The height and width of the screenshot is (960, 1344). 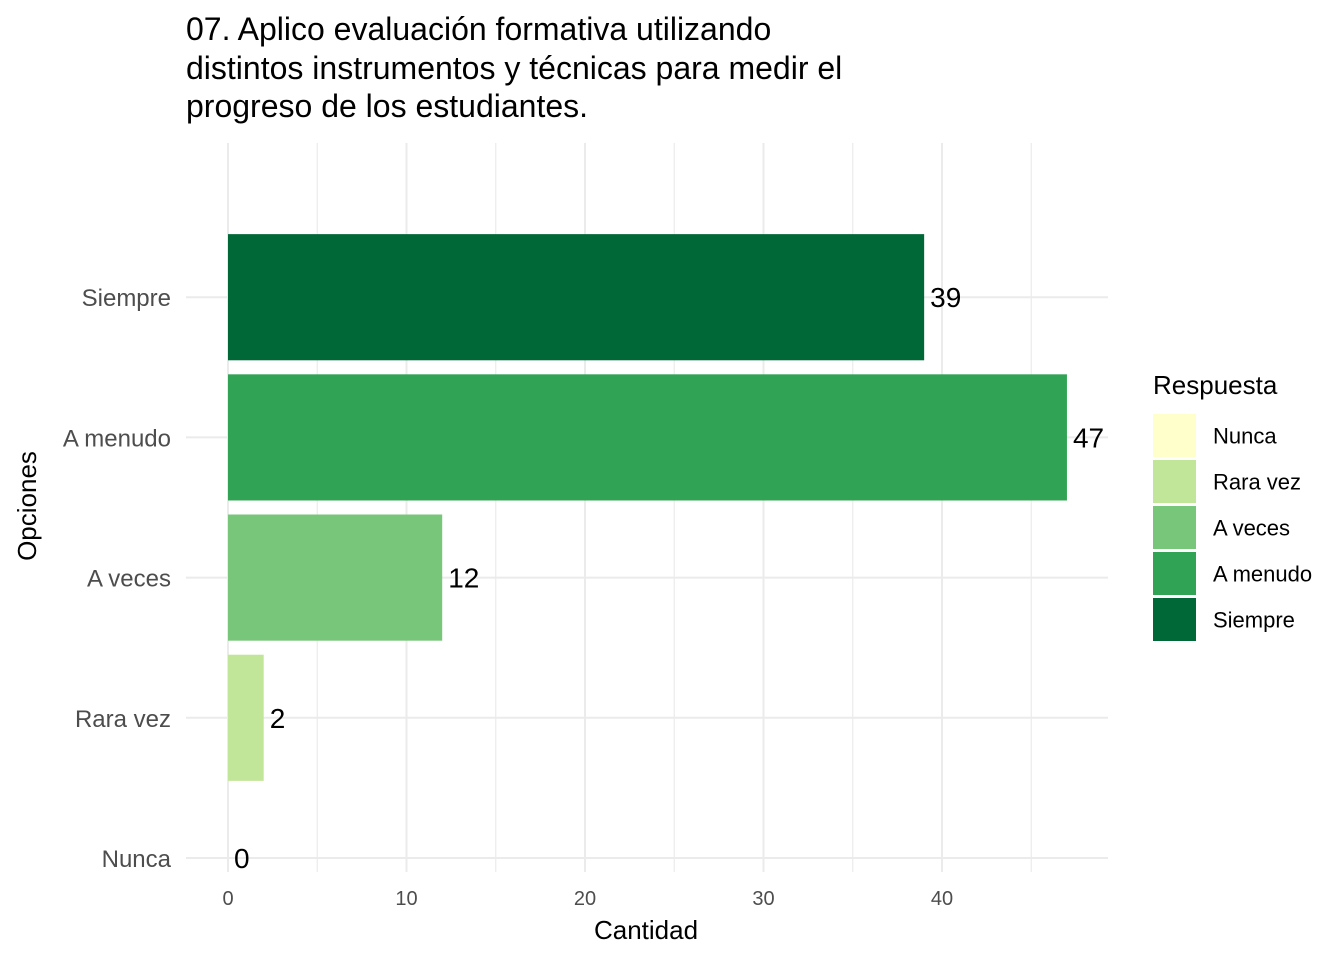 I want to click on data-label-nunca: 0, so click(x=242, y=858).